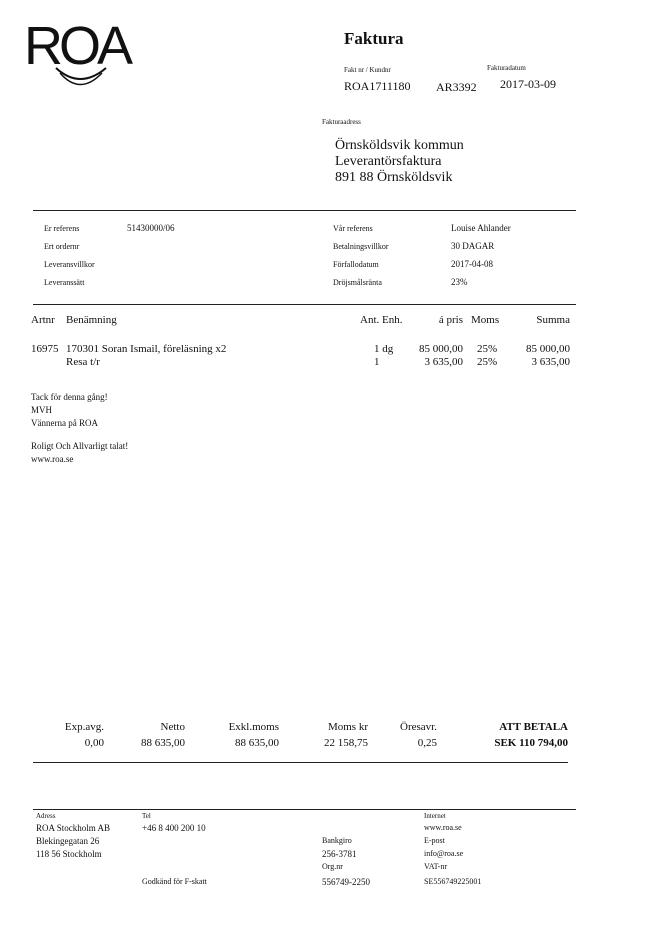 The height and width of the screenshot is (951, 672). I want to click on footer-label: Internet, so click(435, 816).